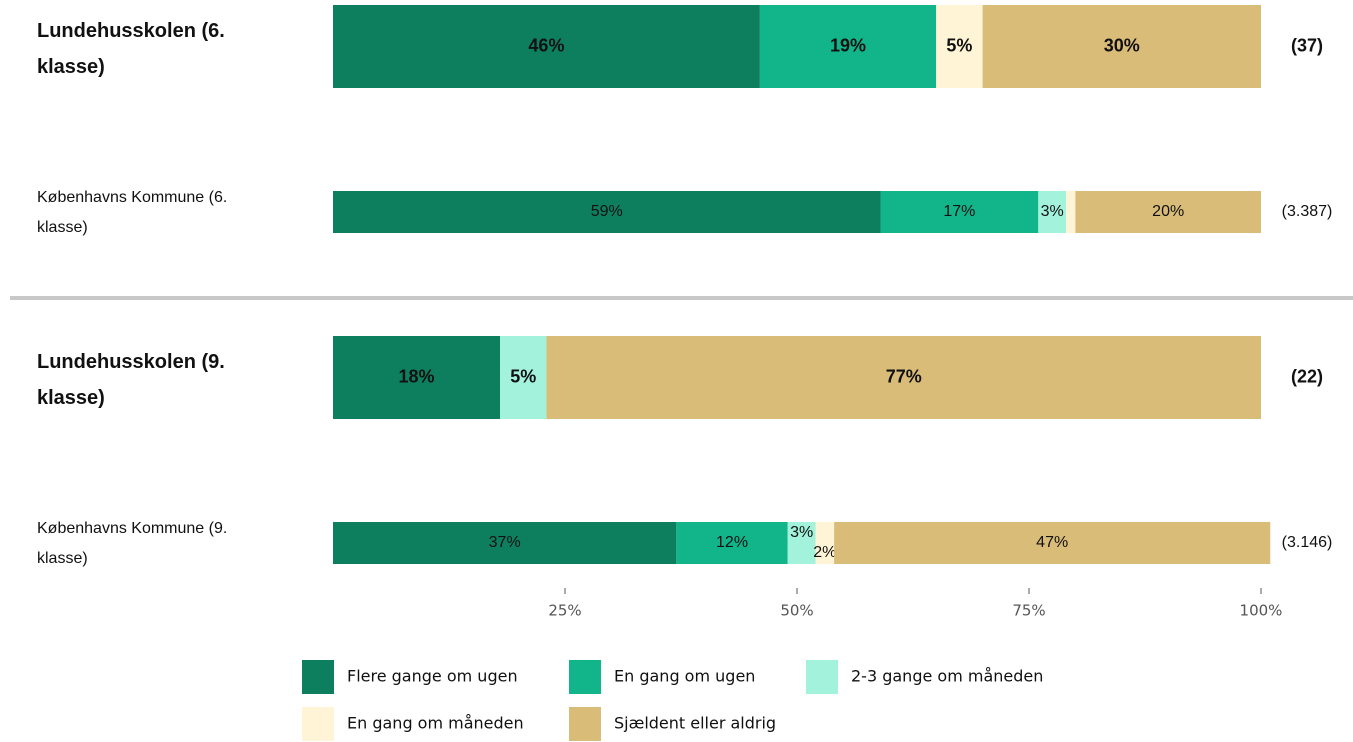 The width and height of the screenshot is (1353, 742). I want to click on category-label: Lundehusskolen (6. klasse), so click(131, 49).